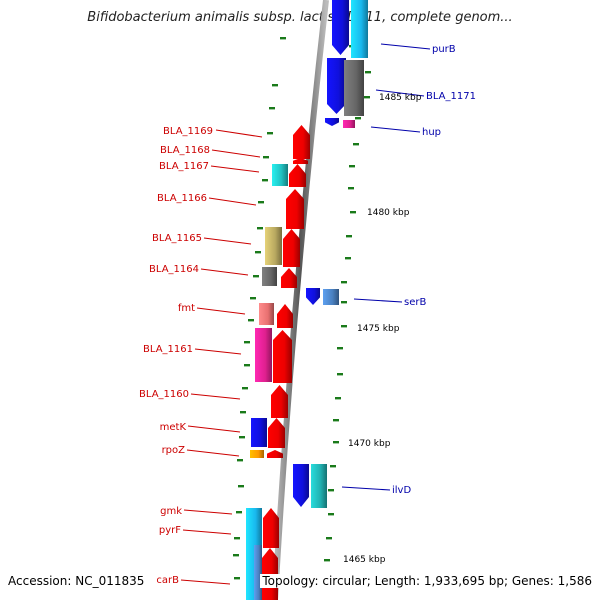  Describe the element at coordinates (301, 142) in the screenshot. I see `feature-BLA_1169-shape` at that location.